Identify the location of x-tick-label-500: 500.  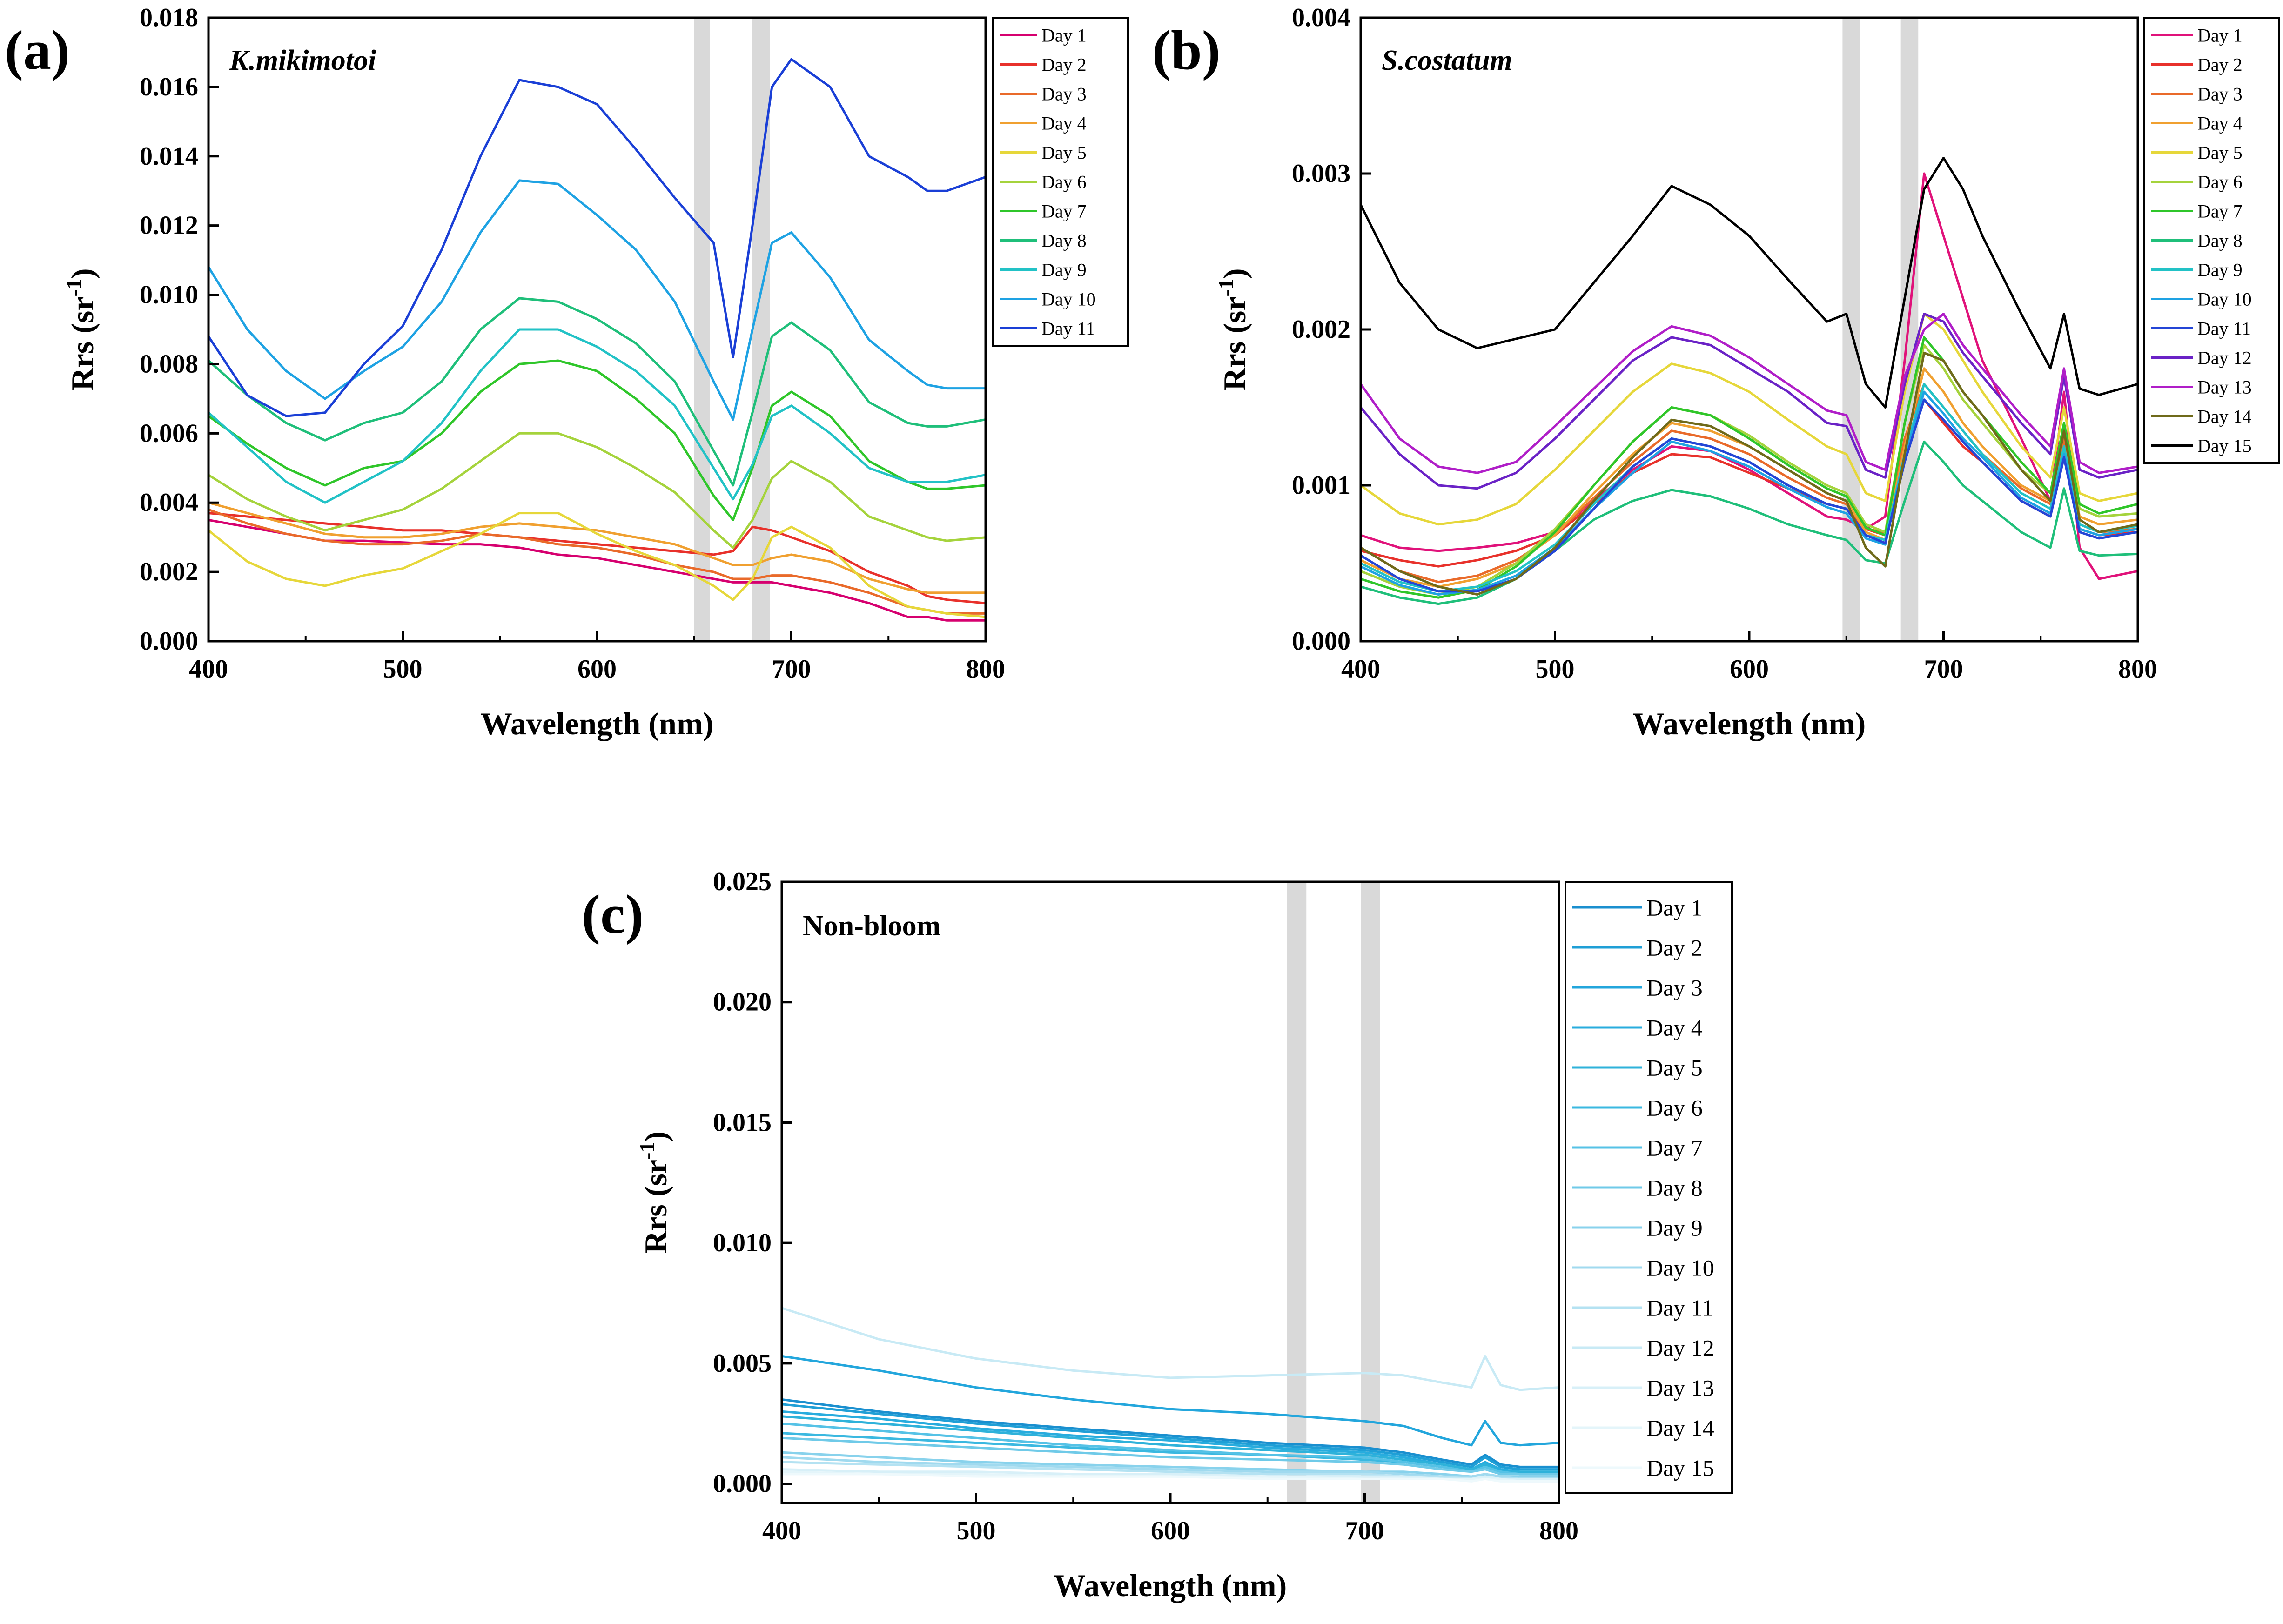
(403, 670).